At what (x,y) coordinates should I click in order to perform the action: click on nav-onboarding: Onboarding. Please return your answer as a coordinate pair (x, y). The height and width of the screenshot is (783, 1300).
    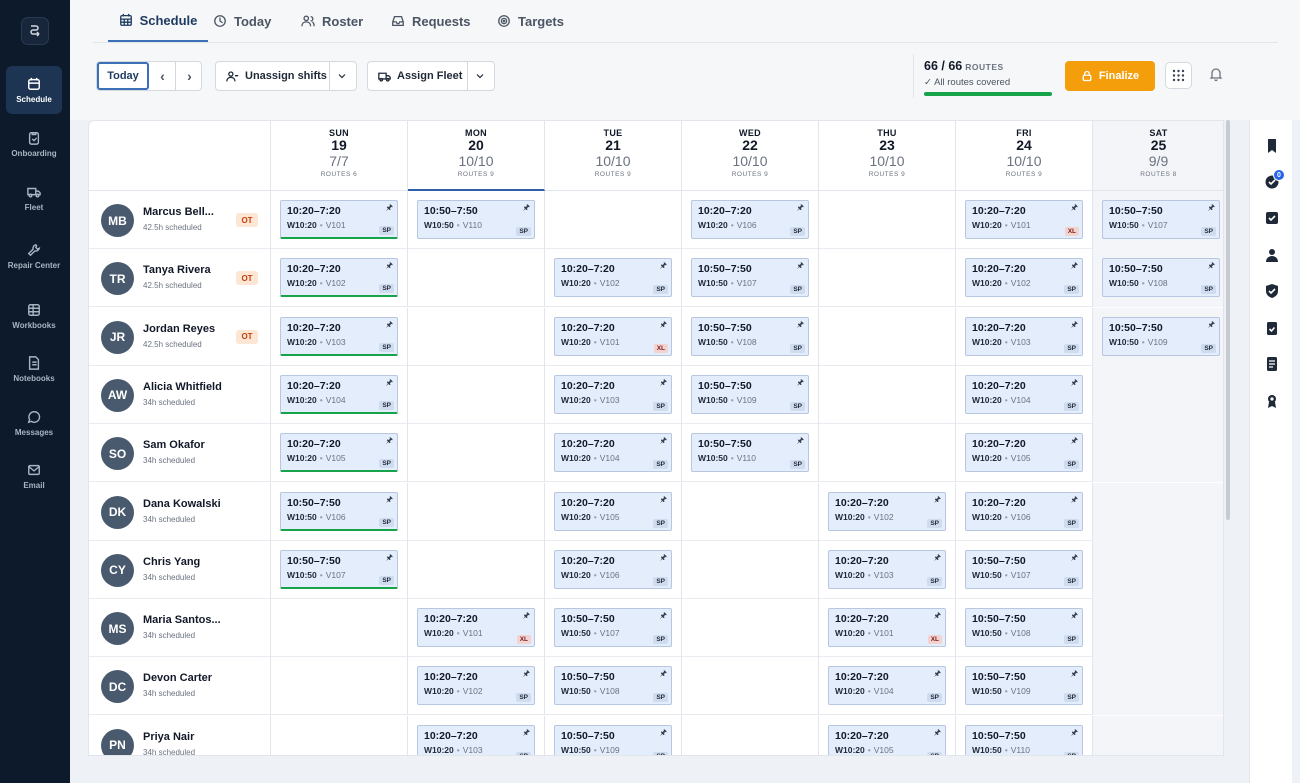
    Looking at the image, I should click on (34, 144).